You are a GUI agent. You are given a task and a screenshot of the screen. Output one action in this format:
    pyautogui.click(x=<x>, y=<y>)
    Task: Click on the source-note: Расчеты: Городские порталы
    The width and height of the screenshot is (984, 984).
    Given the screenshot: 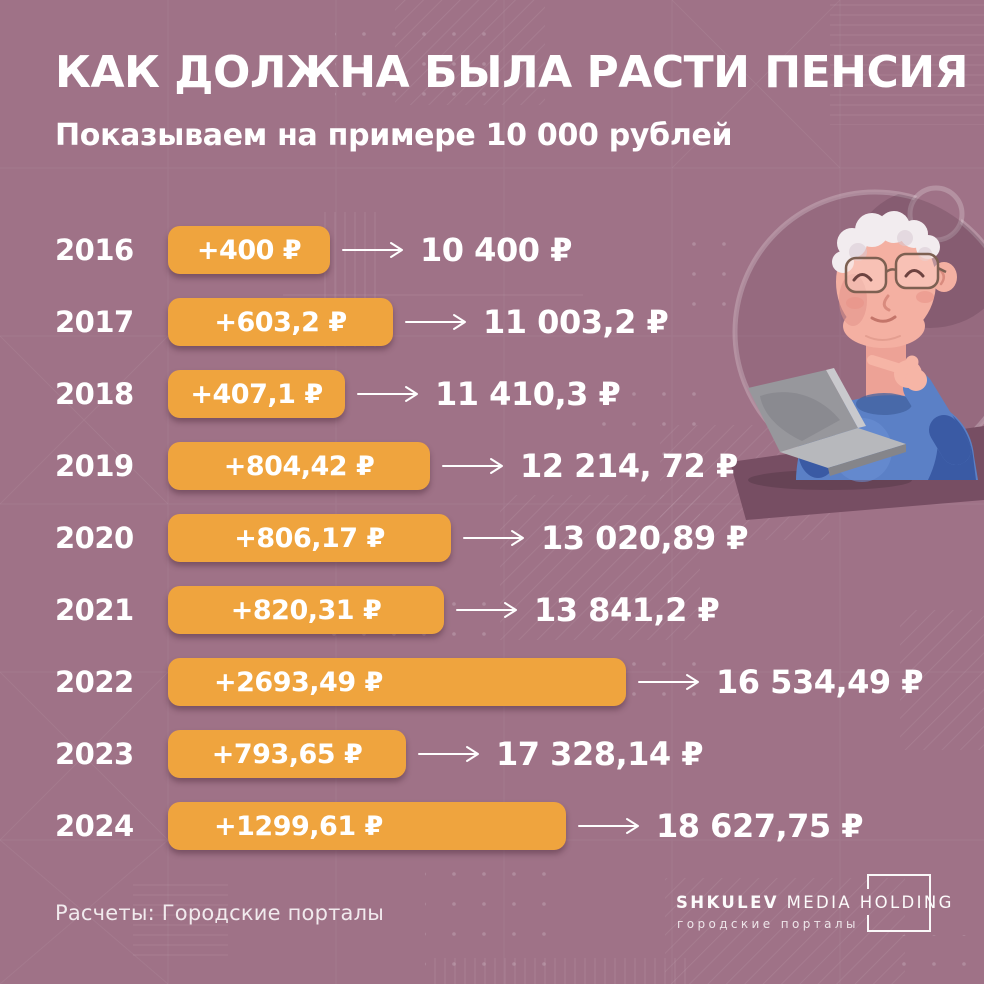 What is the action you would take?
    pyautogui.click(x=220, y=913)
    